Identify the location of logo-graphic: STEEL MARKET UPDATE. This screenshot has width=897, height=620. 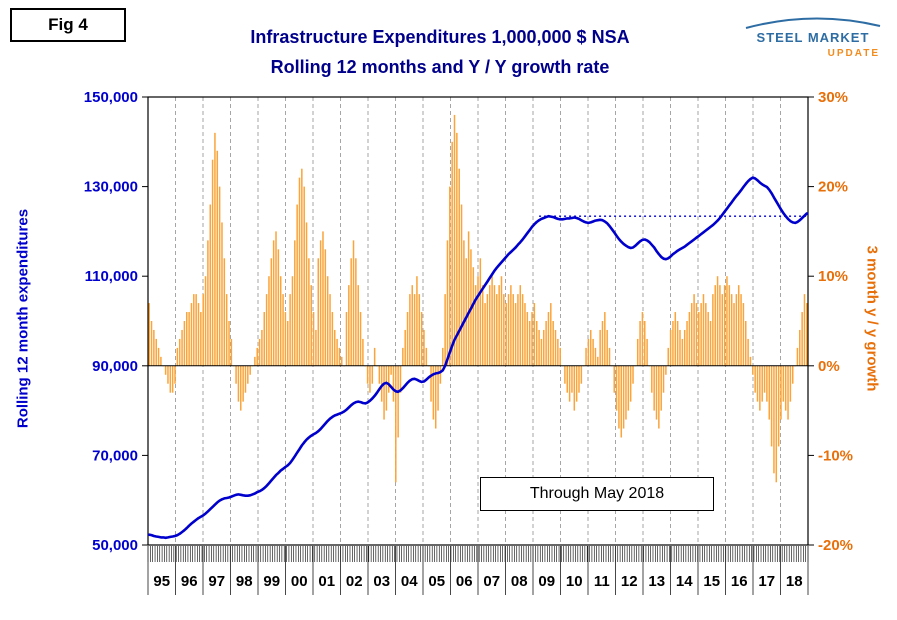
(813, 38).